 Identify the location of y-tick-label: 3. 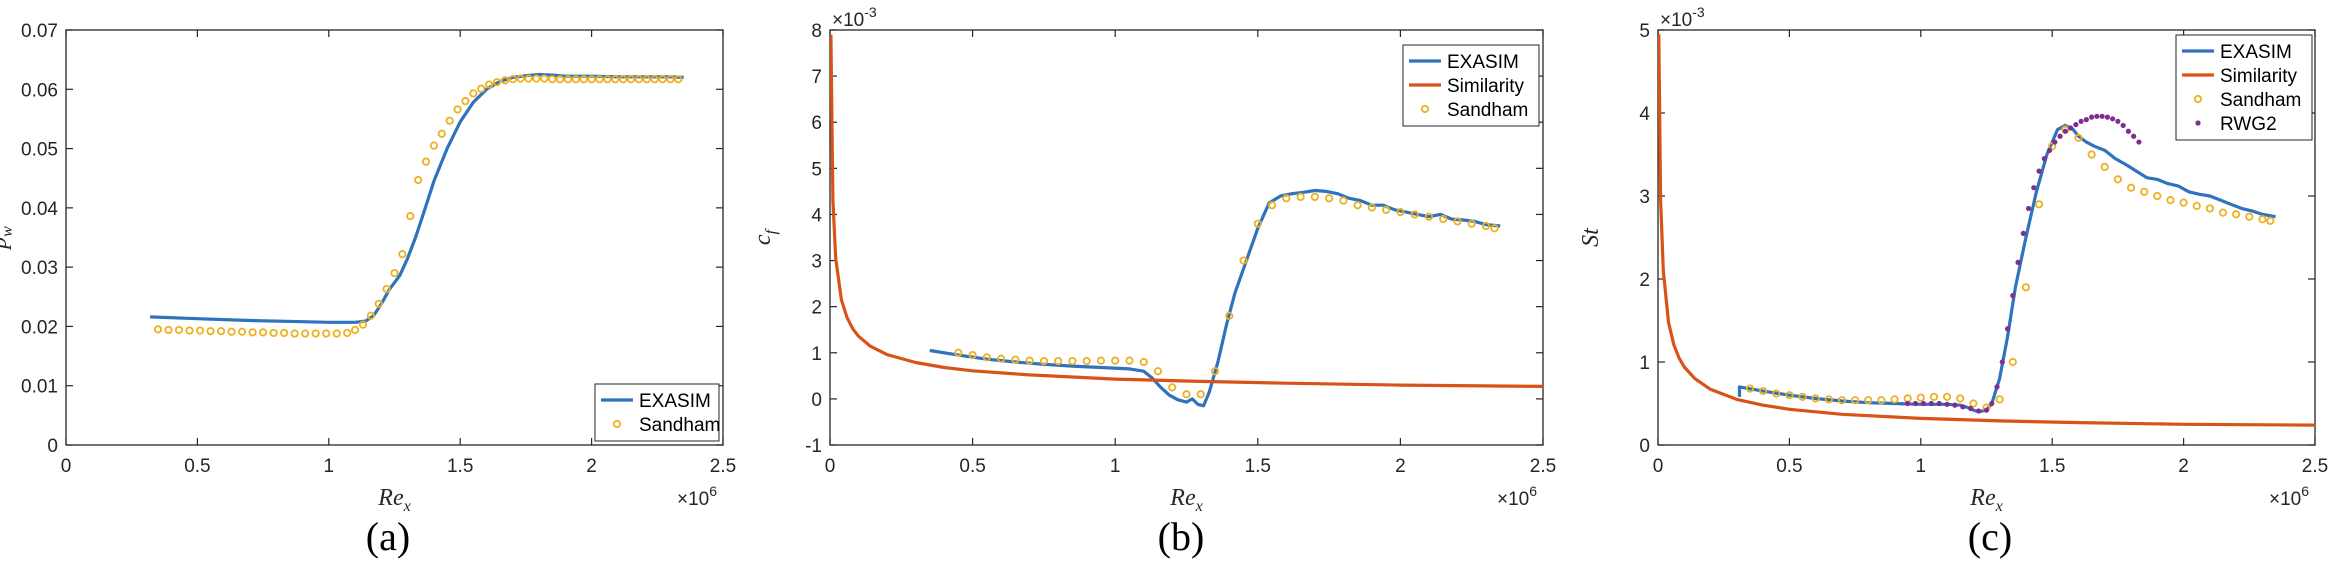
(816, 262).